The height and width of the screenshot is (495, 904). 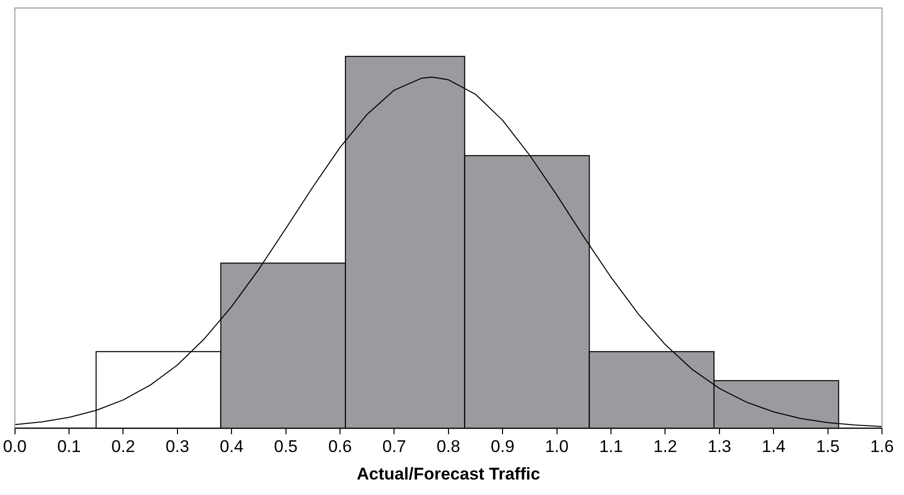 What do you see at coordinates (178, 446) in the screenshot?
I see `x-tick-label: 0.3` at bounding box center [178, 446].